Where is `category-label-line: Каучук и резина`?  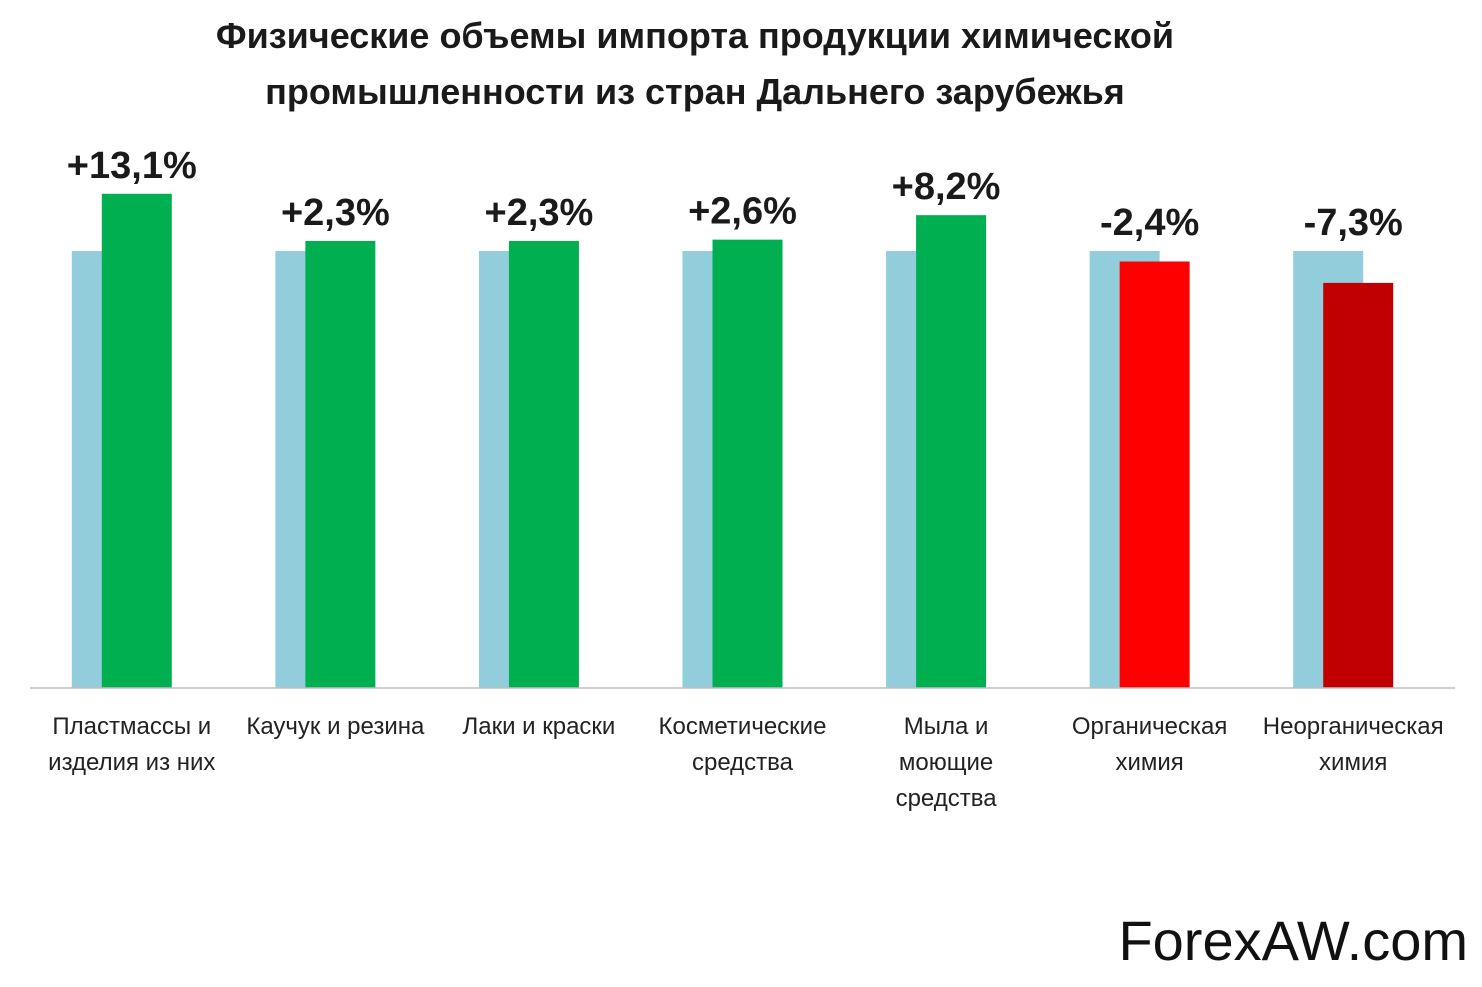 category-label-line: Каучук и резина is located at coordinates (335, 726).